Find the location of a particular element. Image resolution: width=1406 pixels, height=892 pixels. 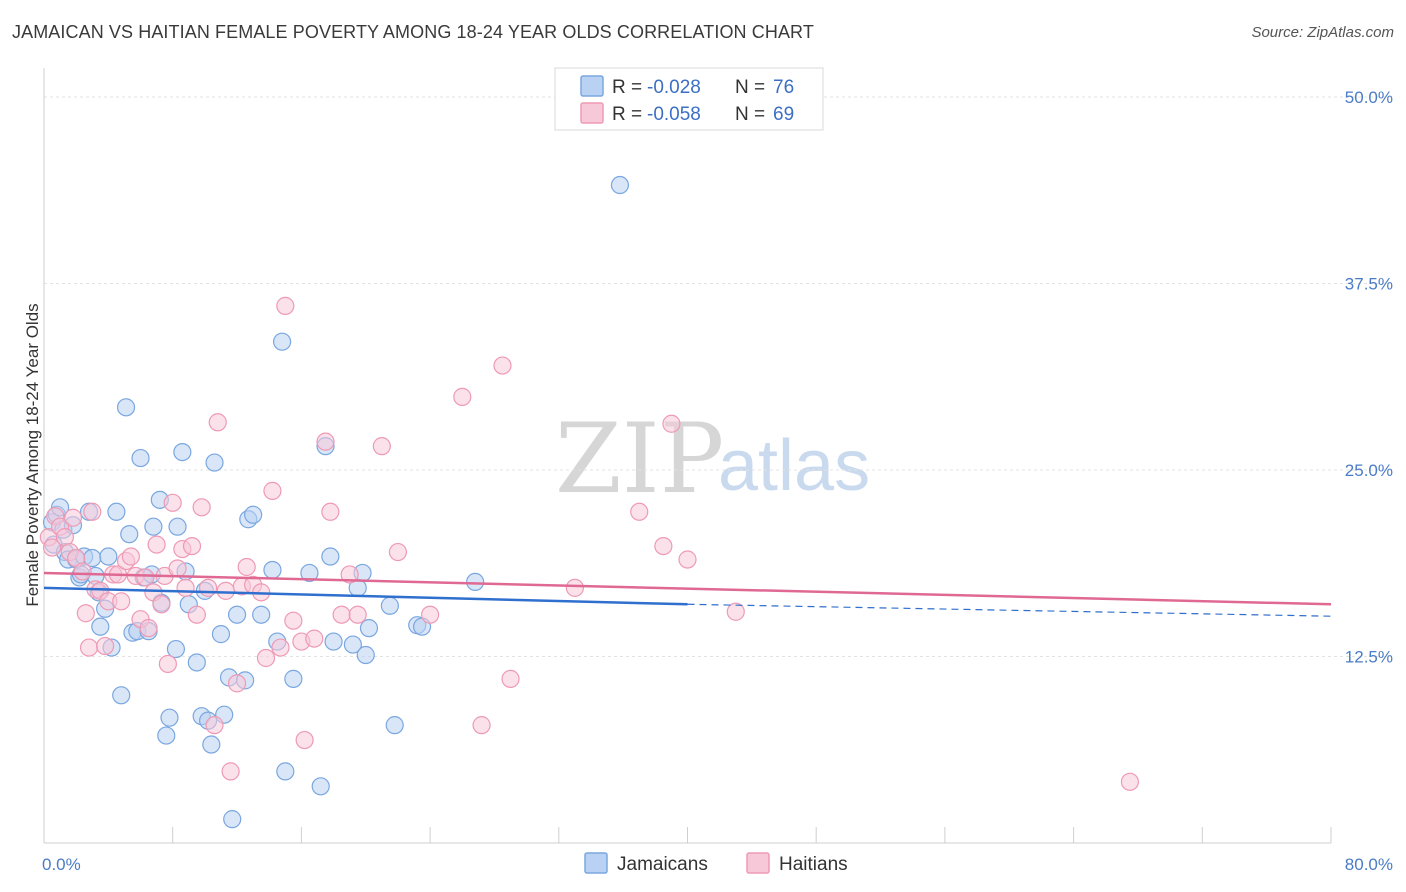

watermark-zip: ZIP is located at coordinates (639, 459).